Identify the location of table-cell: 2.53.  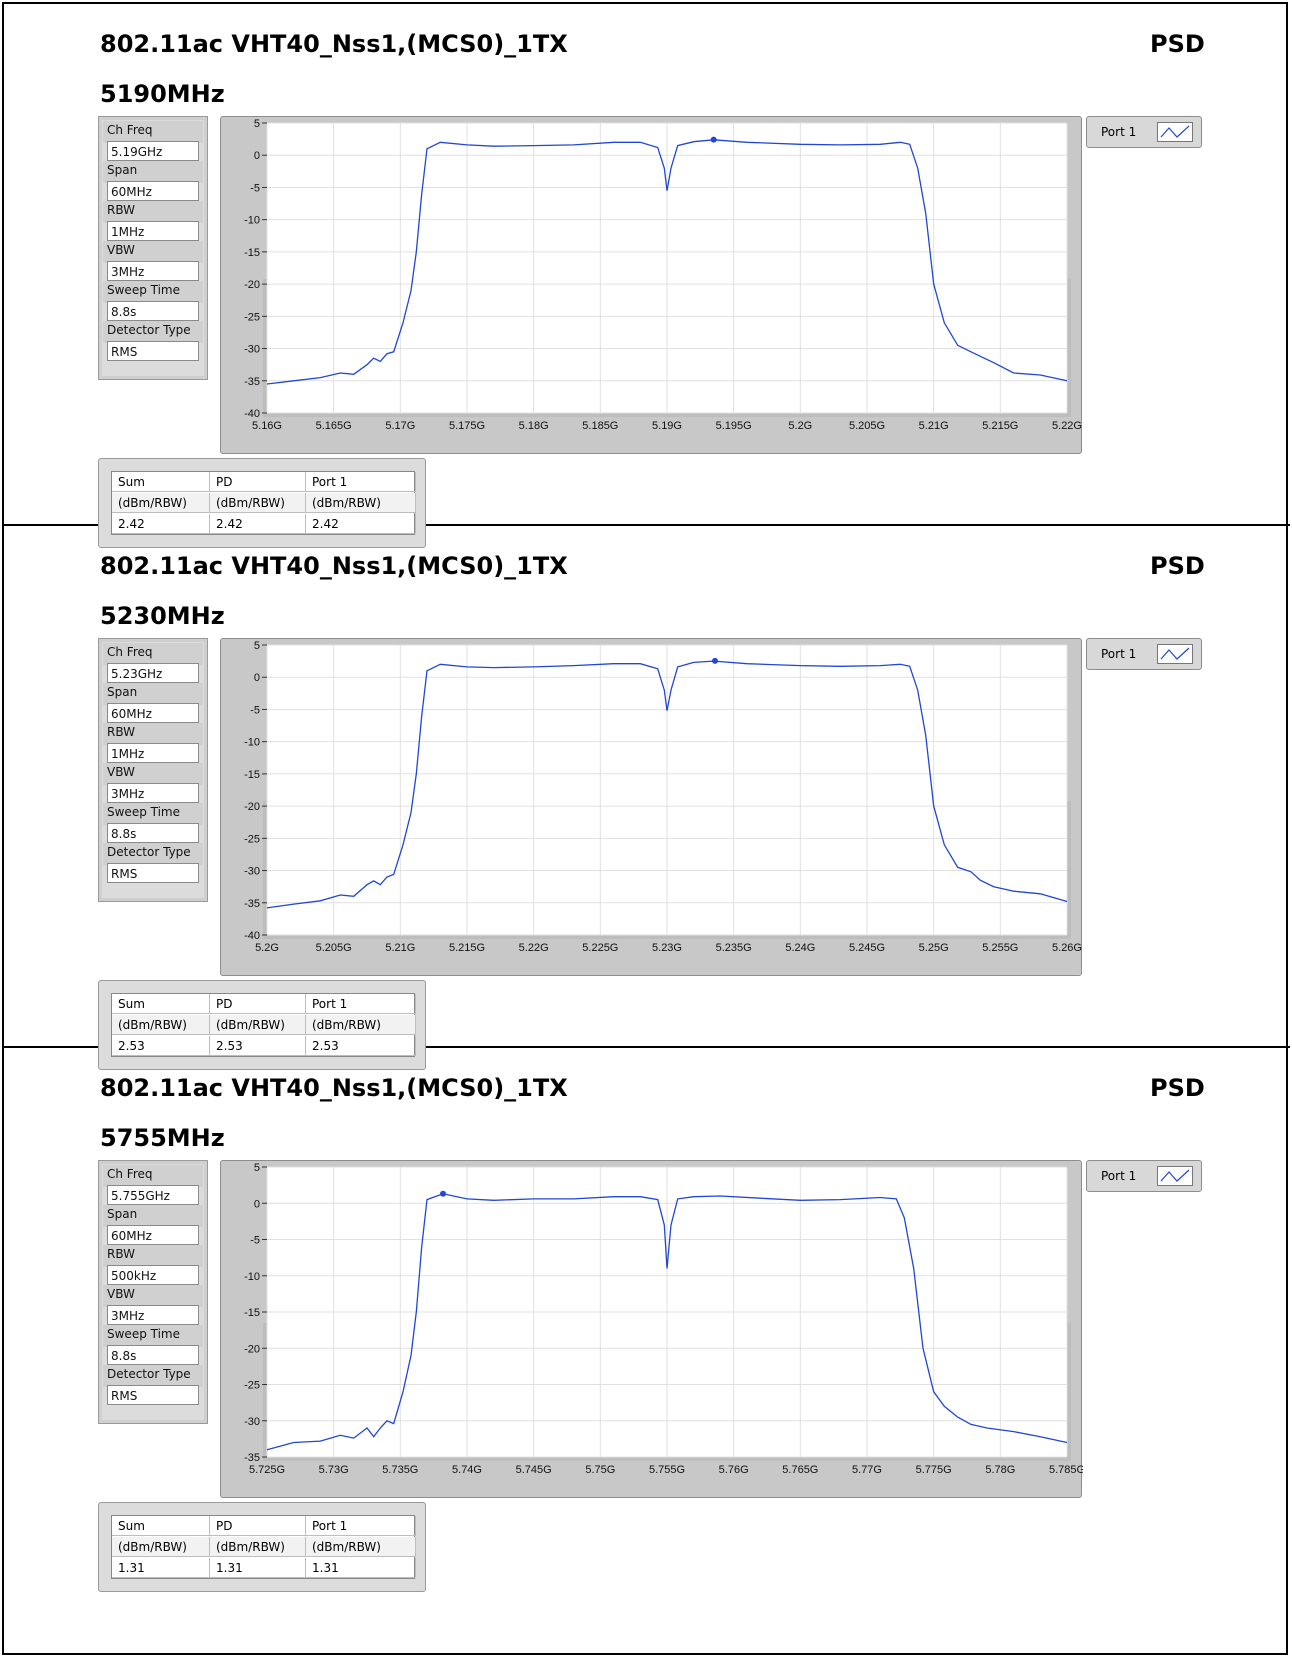
(258, 1046).